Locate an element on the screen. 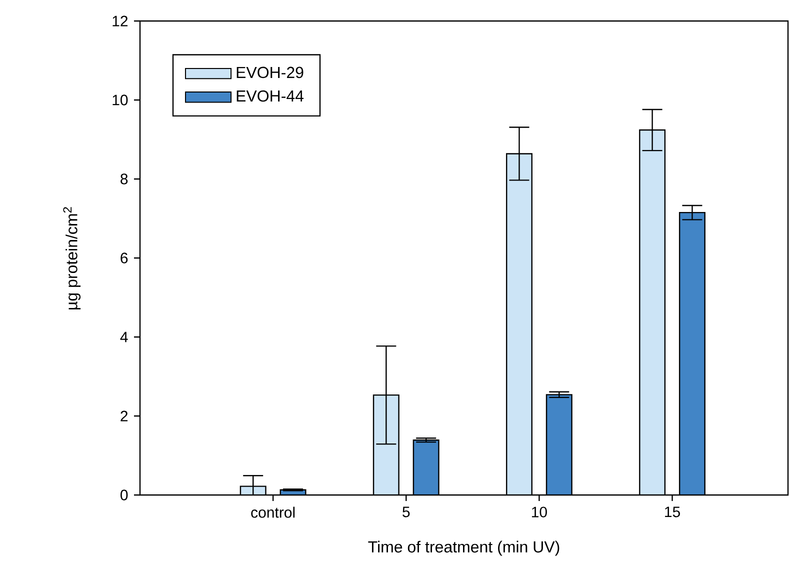 The image size is (790, 573). y-tick-label: 2 is located at coordinates (124, 416).